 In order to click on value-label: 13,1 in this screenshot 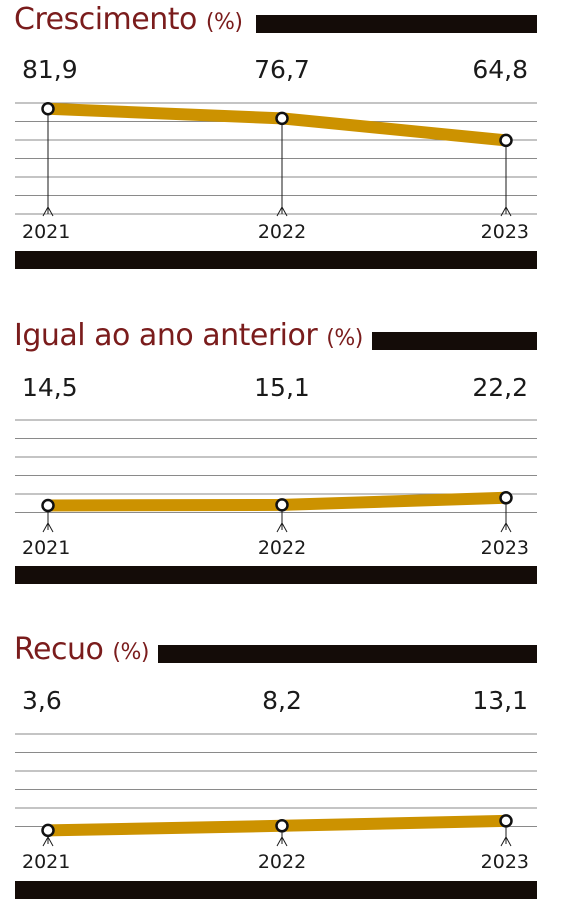, I will do `click(500, 700)`.